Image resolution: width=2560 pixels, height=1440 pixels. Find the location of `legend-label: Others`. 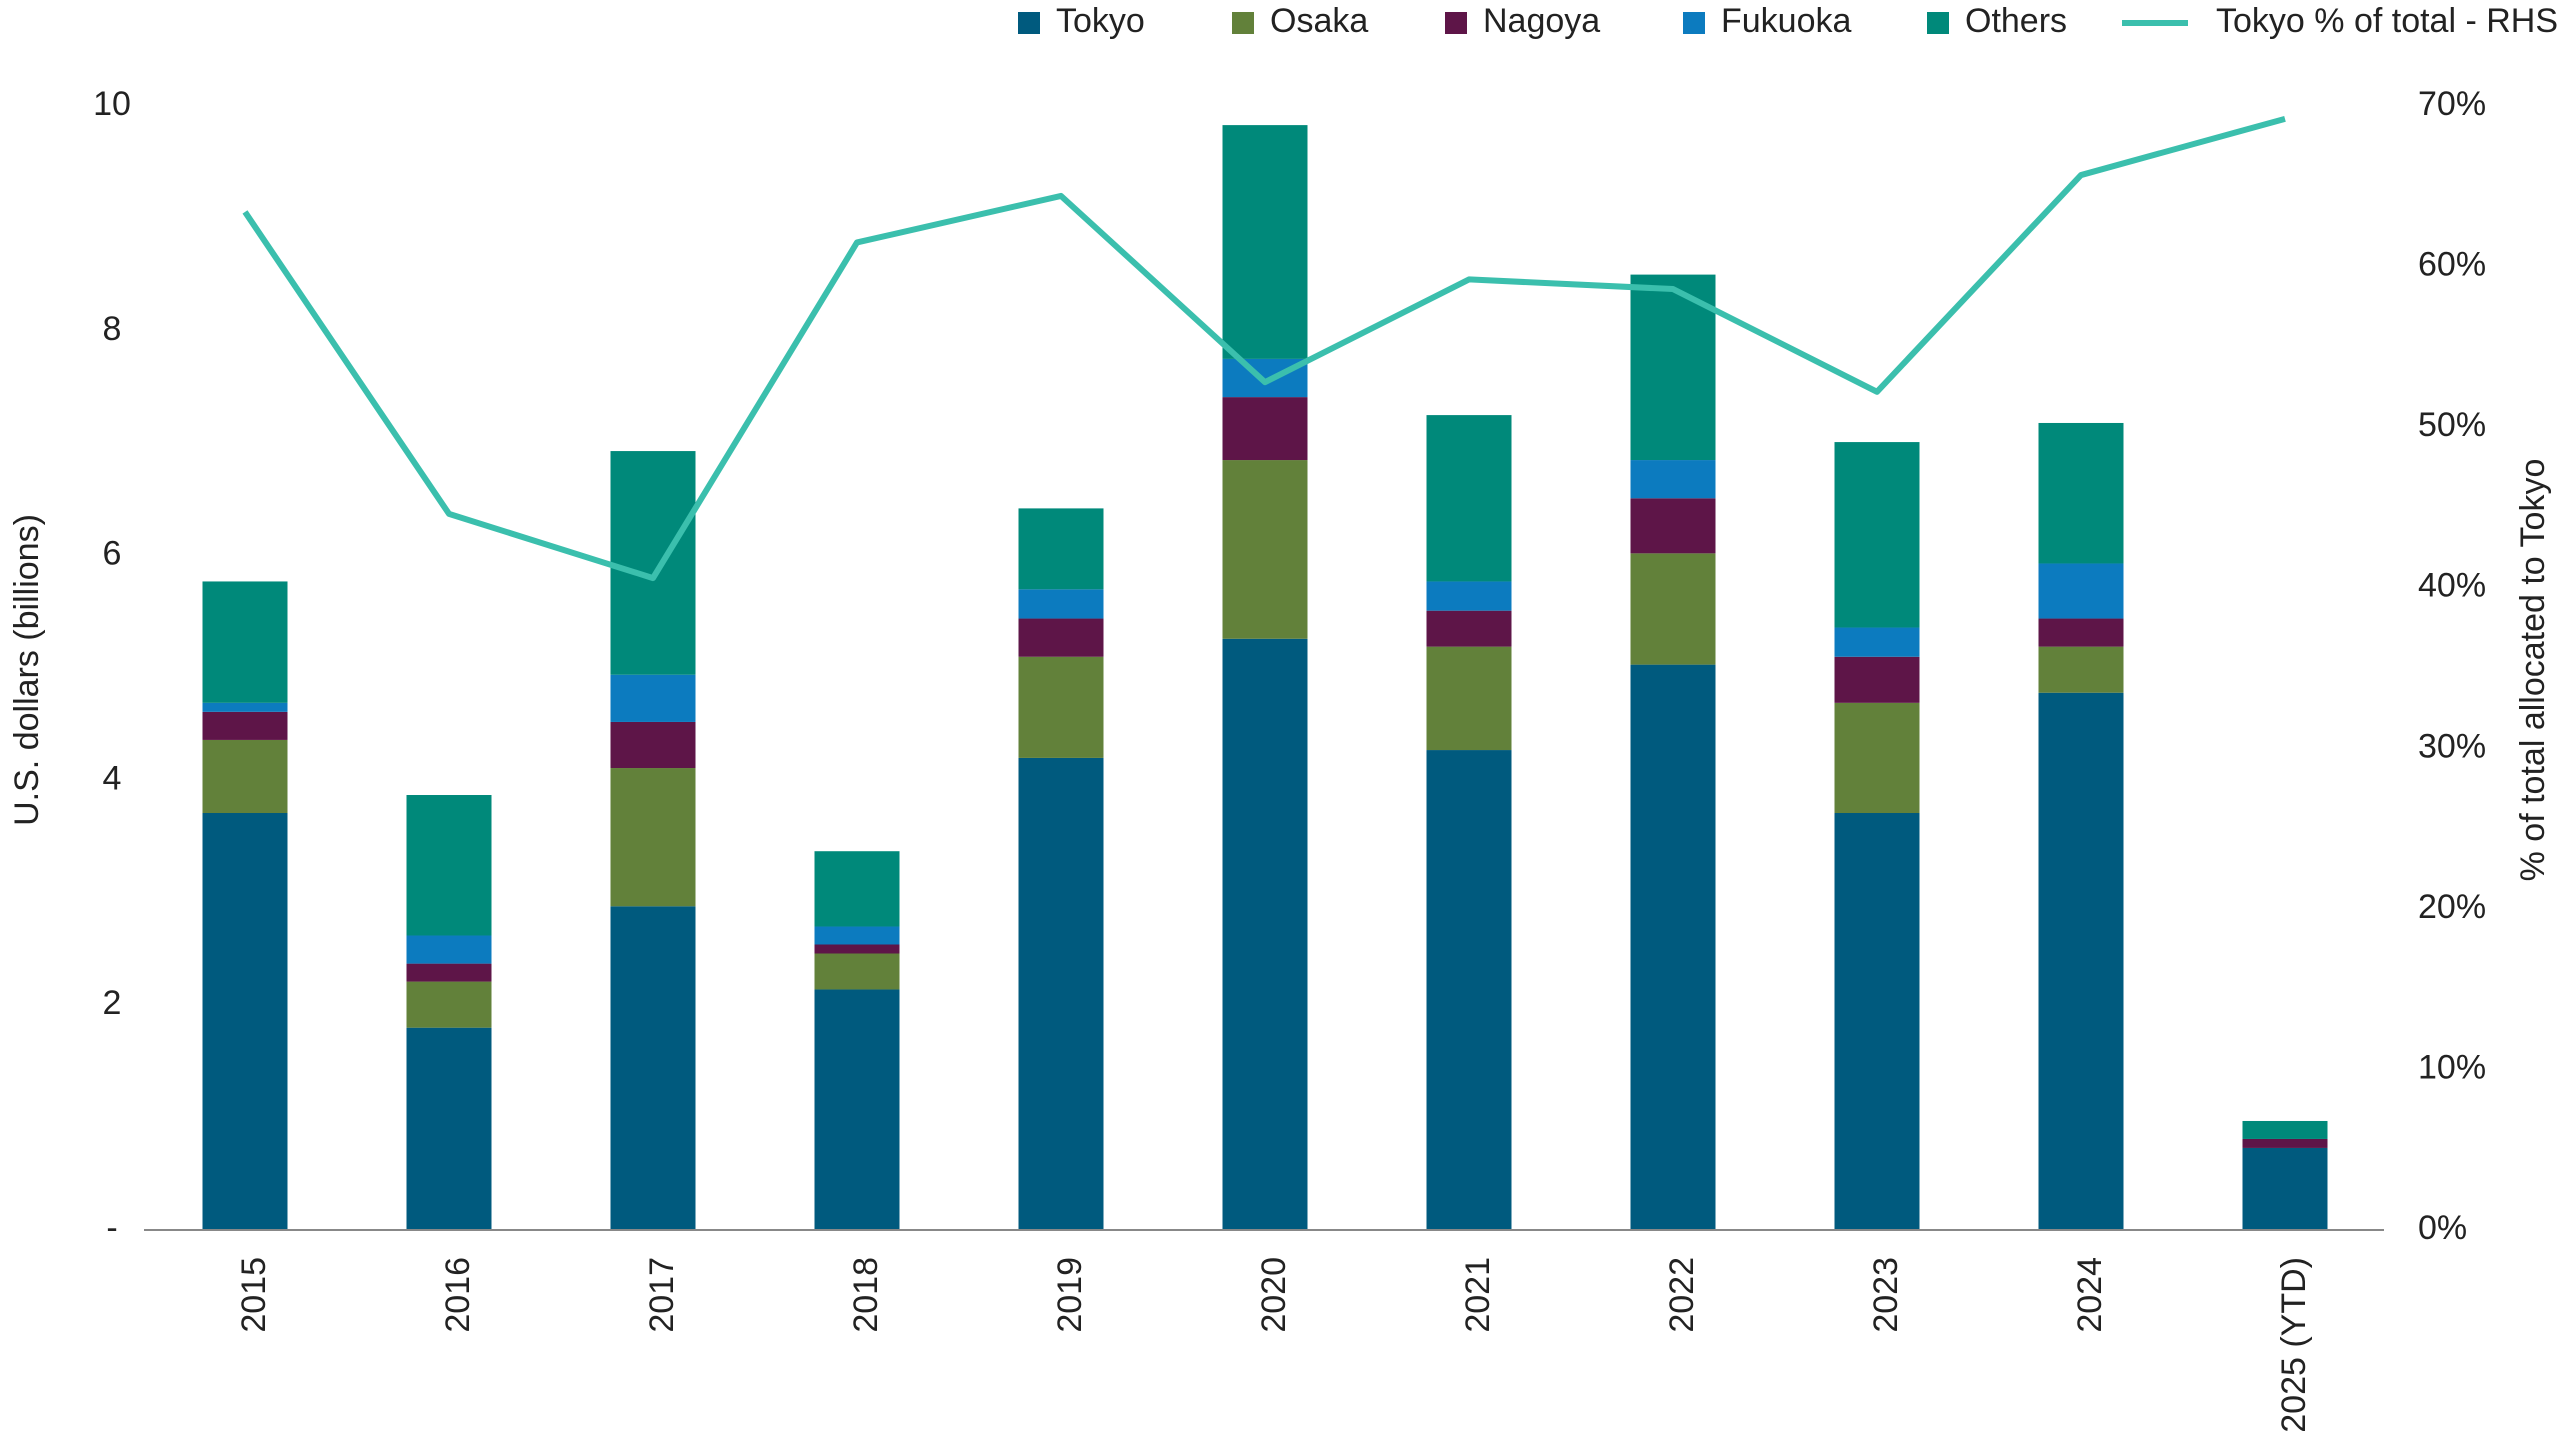

legend-label: Others is located at coordinates (2016, 21).